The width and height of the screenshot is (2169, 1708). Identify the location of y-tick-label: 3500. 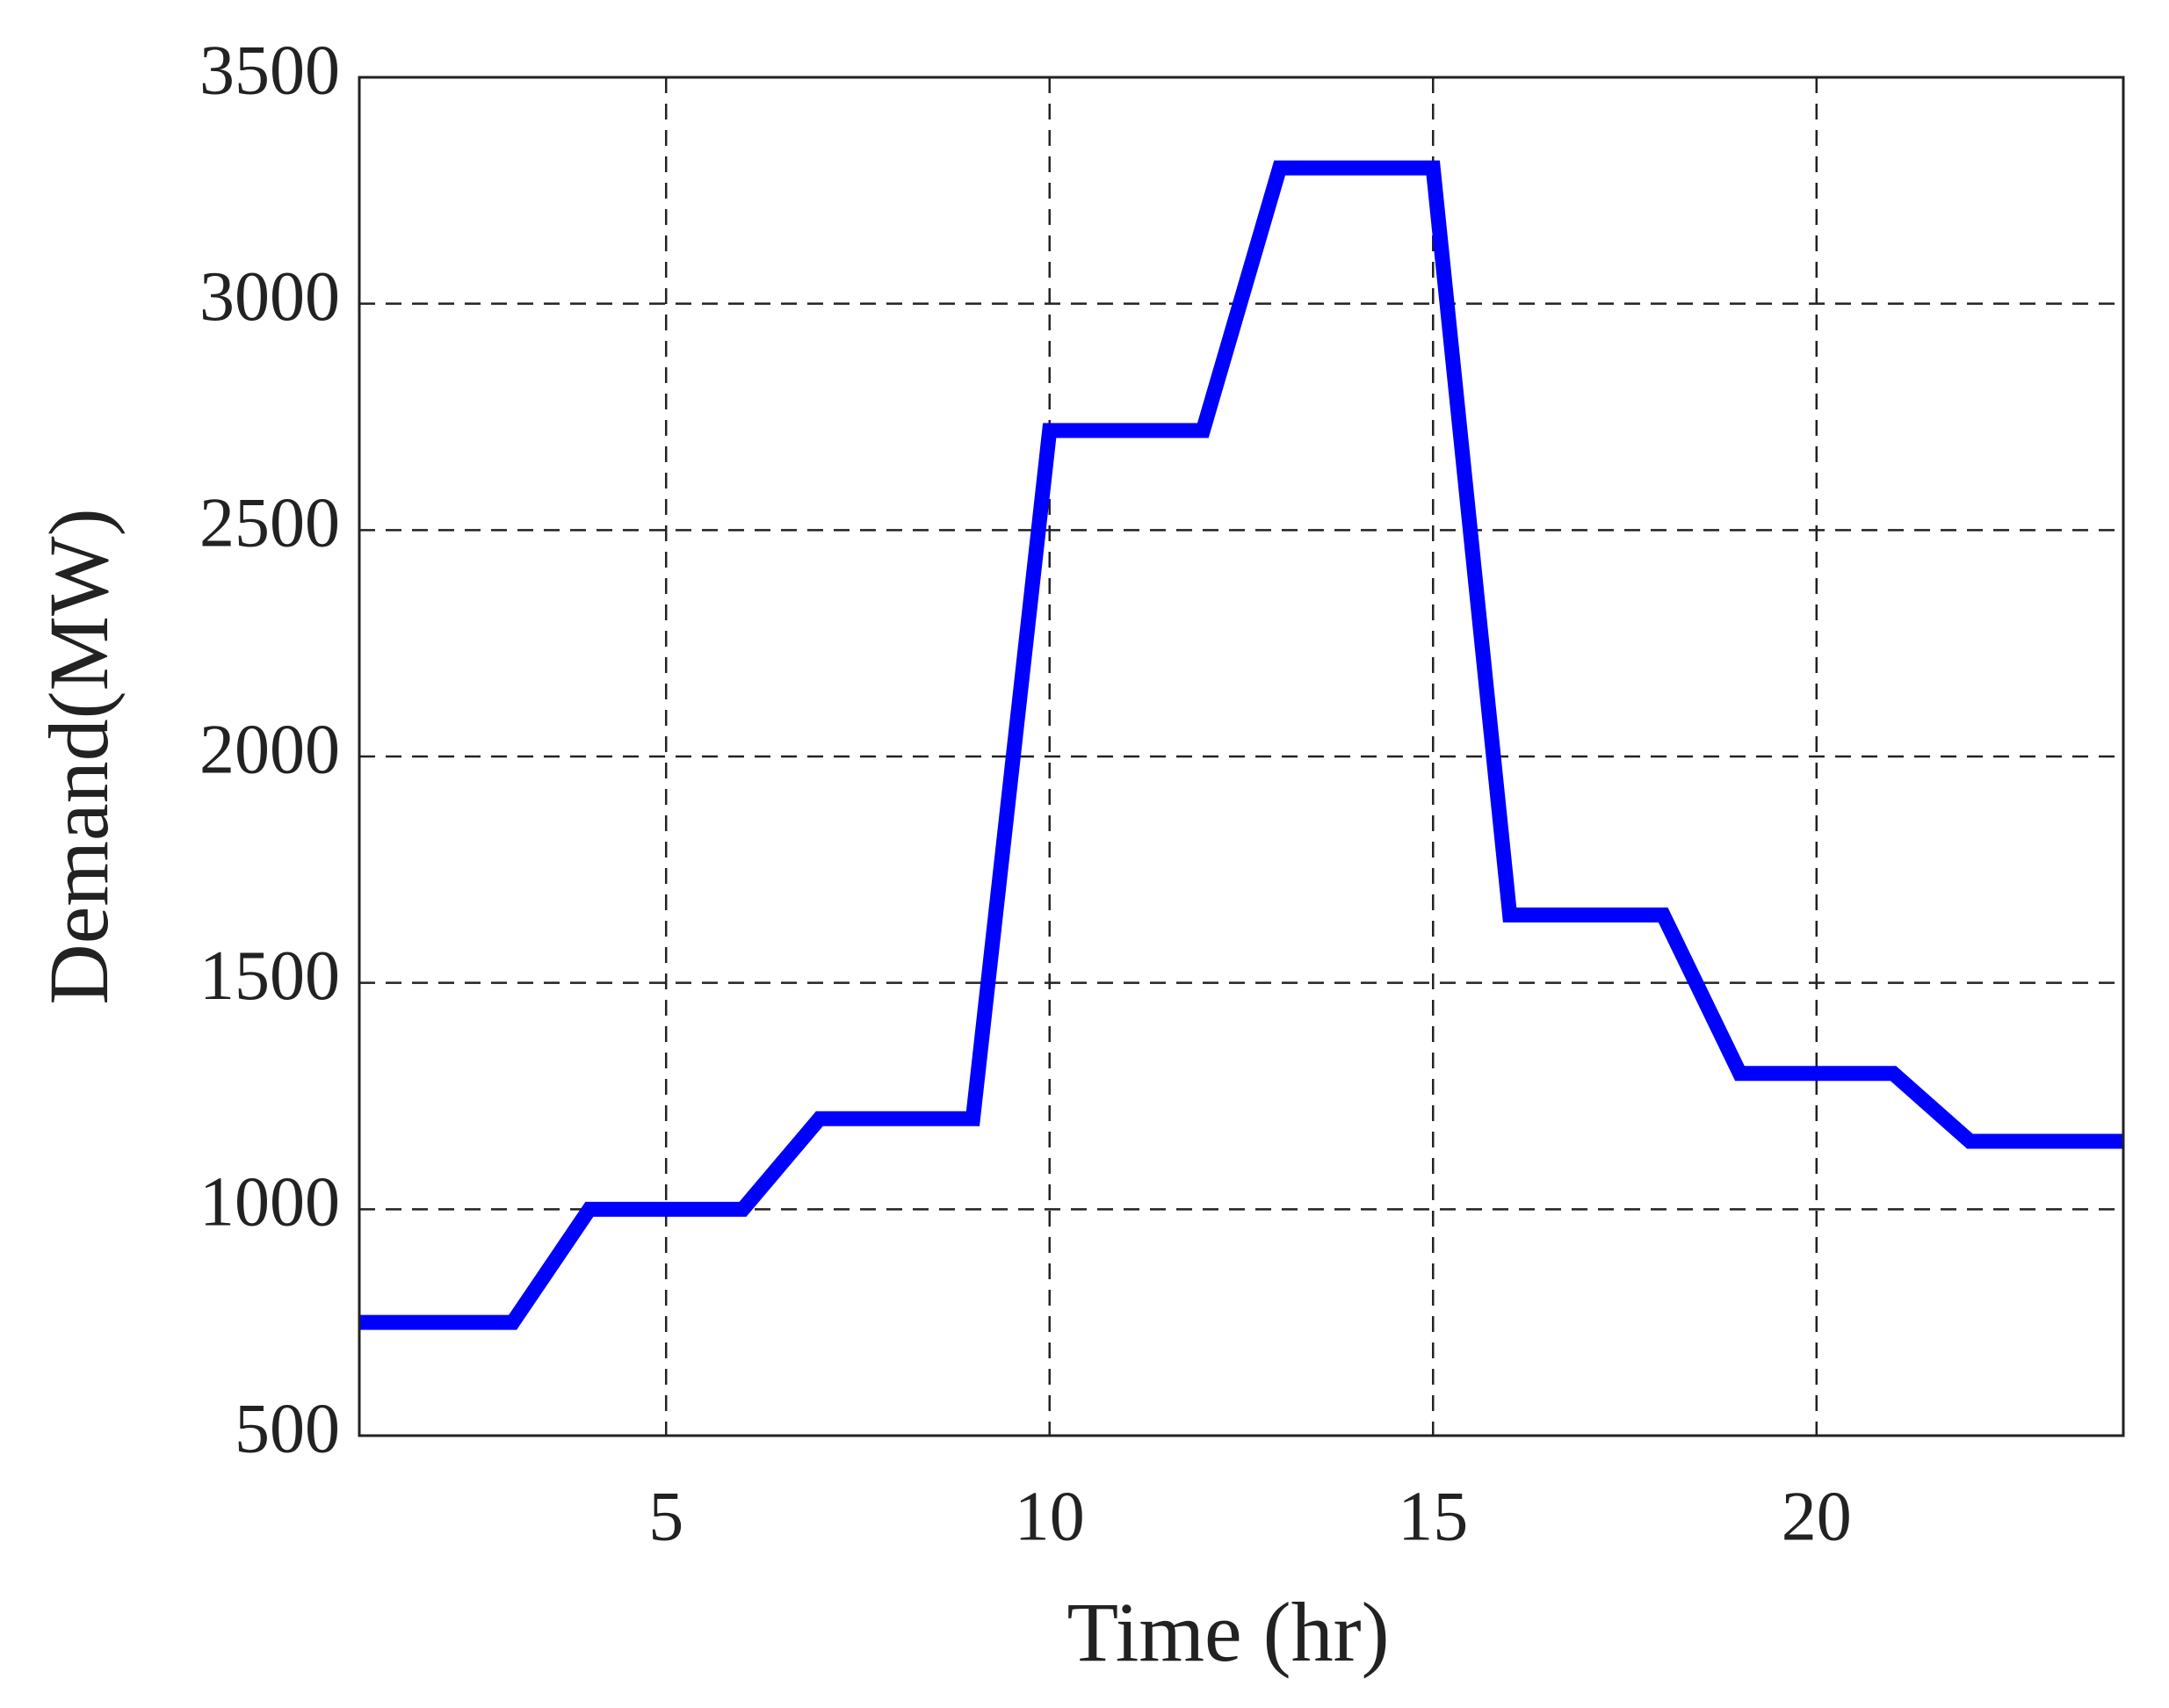
(269, 70).